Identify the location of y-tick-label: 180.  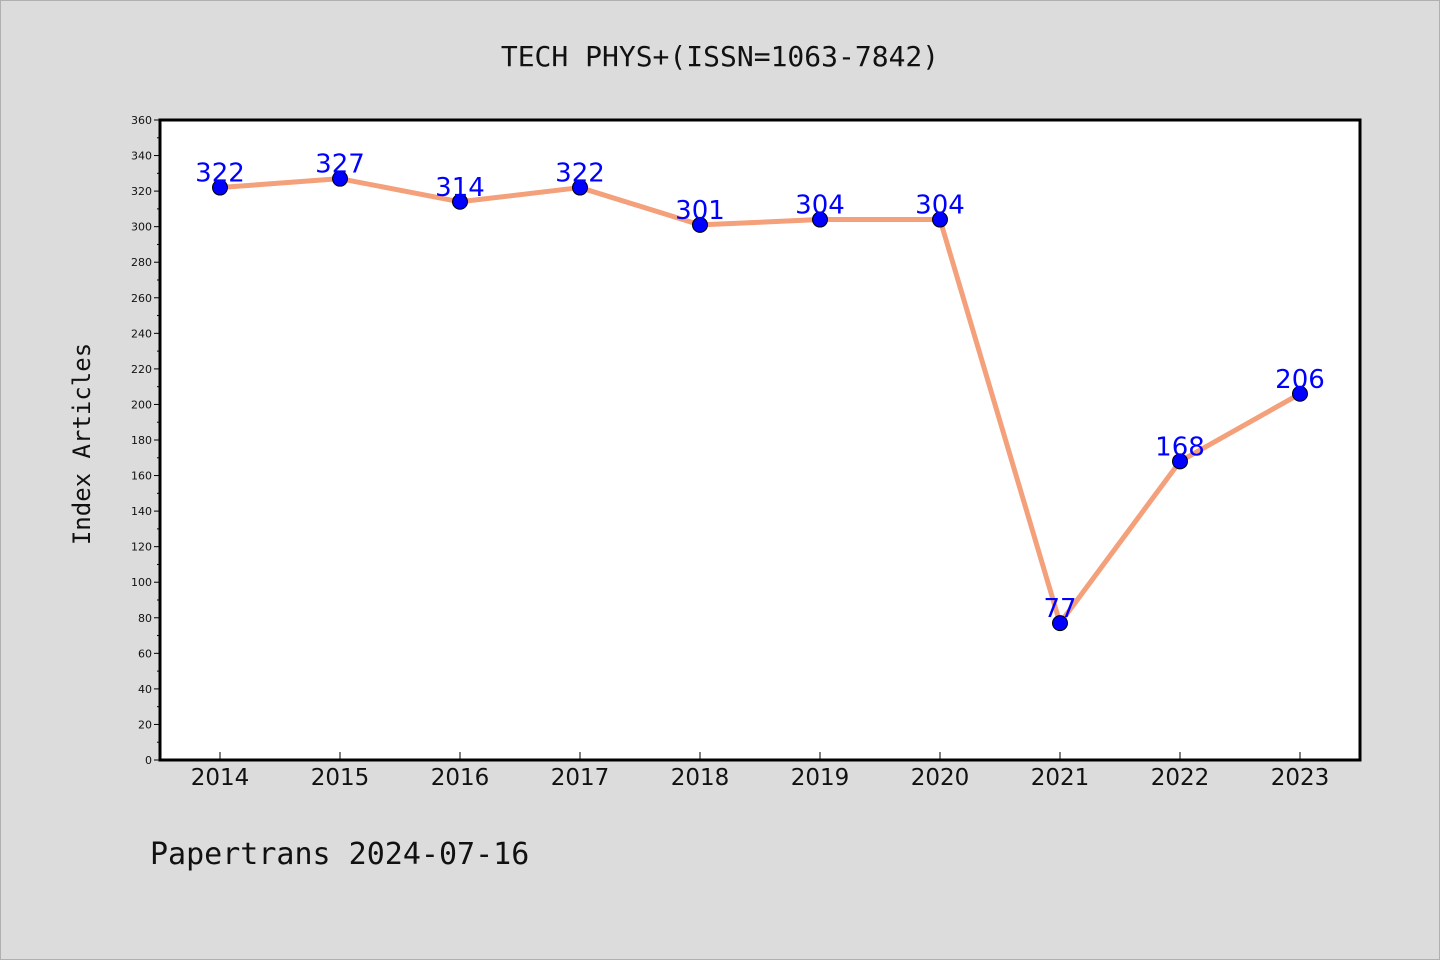
(141, 440).